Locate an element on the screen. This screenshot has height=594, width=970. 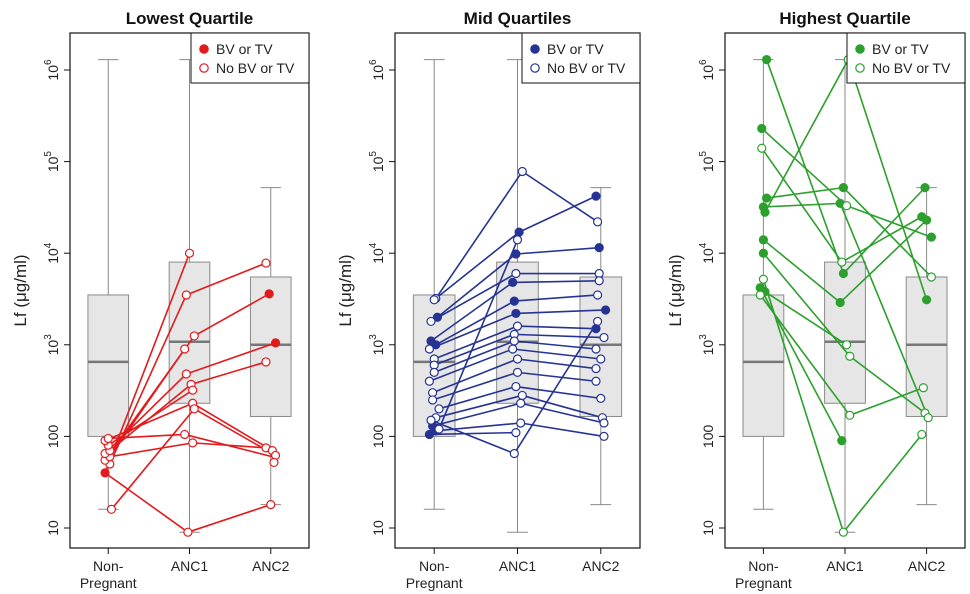
y-tick-exponent: 4 is located at coordinates (703, 245).